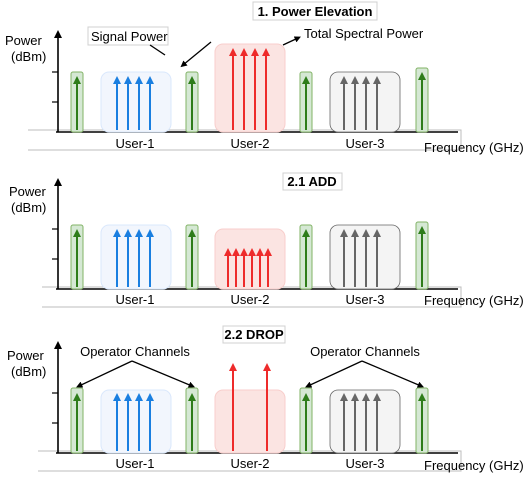 The height and width of the screenshot is (479, 531). Describe the element at coordinates (157, 50) in the screenshot. I see `signal-power-pointer` at that location.